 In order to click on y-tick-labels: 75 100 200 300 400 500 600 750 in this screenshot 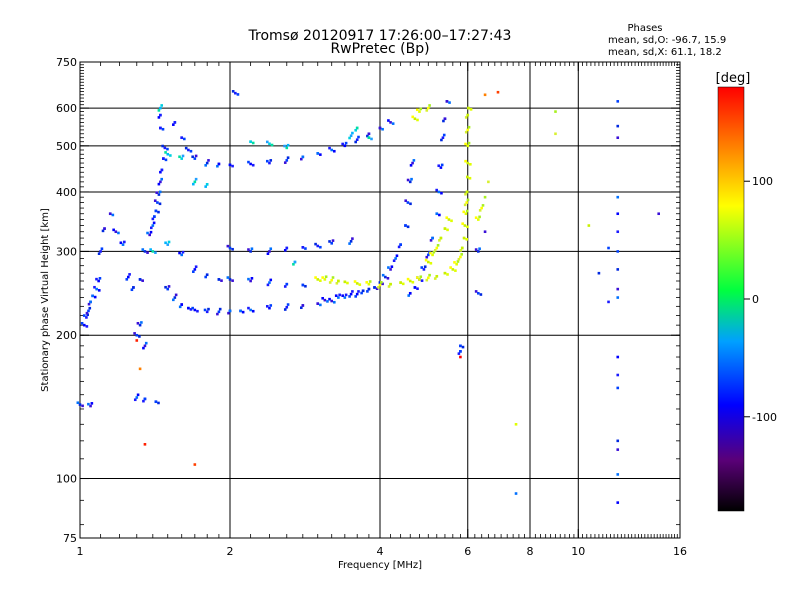, I will do `click(66, 300)`.